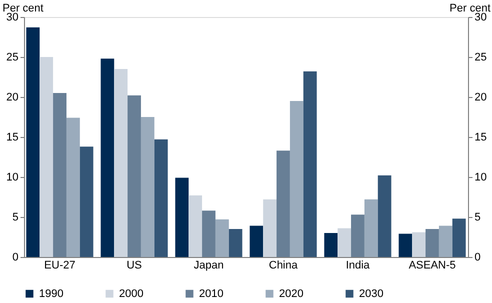 The height and width of the screenshot is (303, 492). Describe the element at coordinates (51, 294) in the screenshot. I see `legend-label: 1990` at that location.